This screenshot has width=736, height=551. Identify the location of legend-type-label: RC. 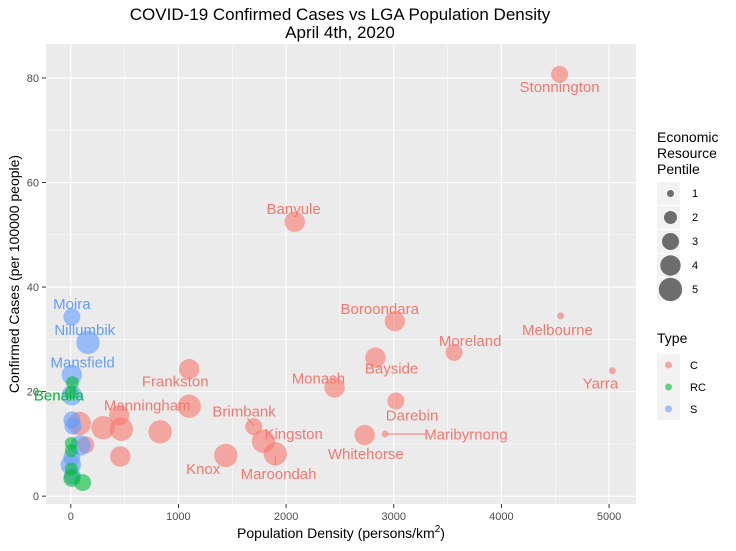
(698, 388).